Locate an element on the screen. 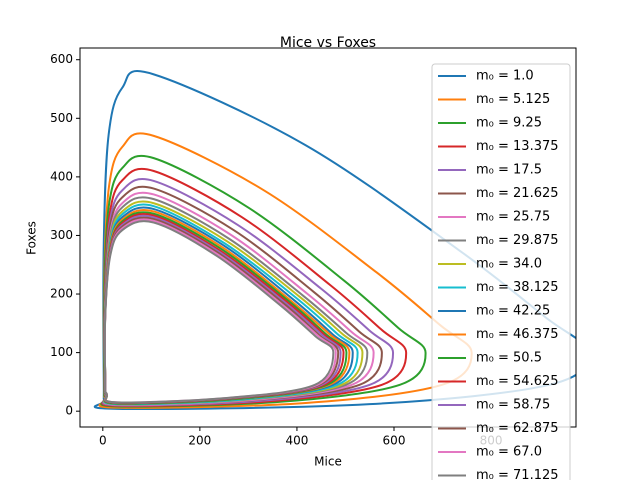 Image resolution: width=640 pixels, height=480 pixels. legend-label: m₀ = 13.375 is located at coordinates (517, 146).